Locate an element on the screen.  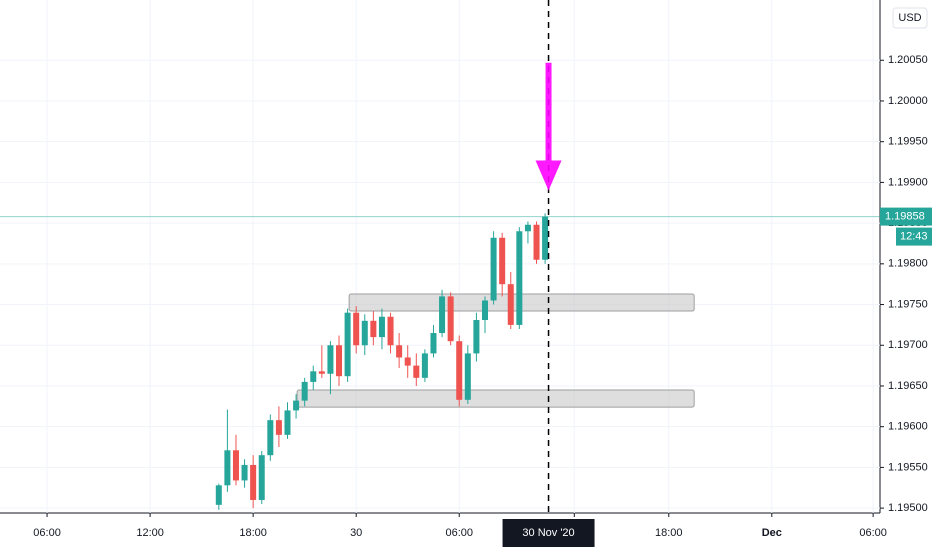
currency-label: USD is located at coordinates (909, 18).